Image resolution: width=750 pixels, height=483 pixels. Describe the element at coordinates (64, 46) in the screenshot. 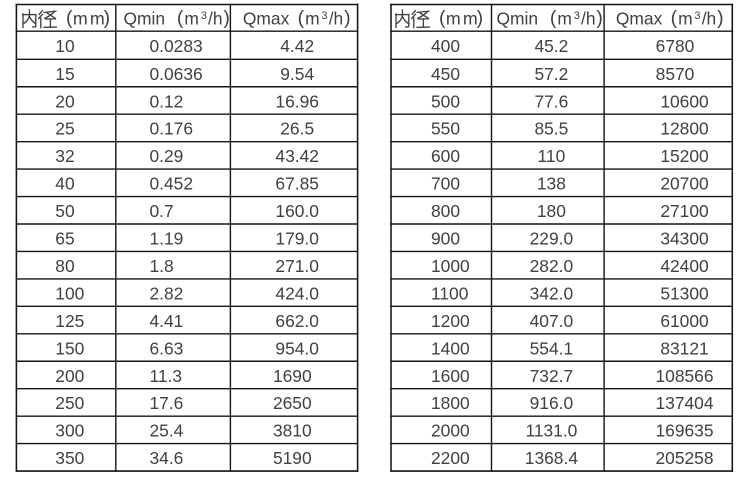

I see `svg-text: 10` at that location.